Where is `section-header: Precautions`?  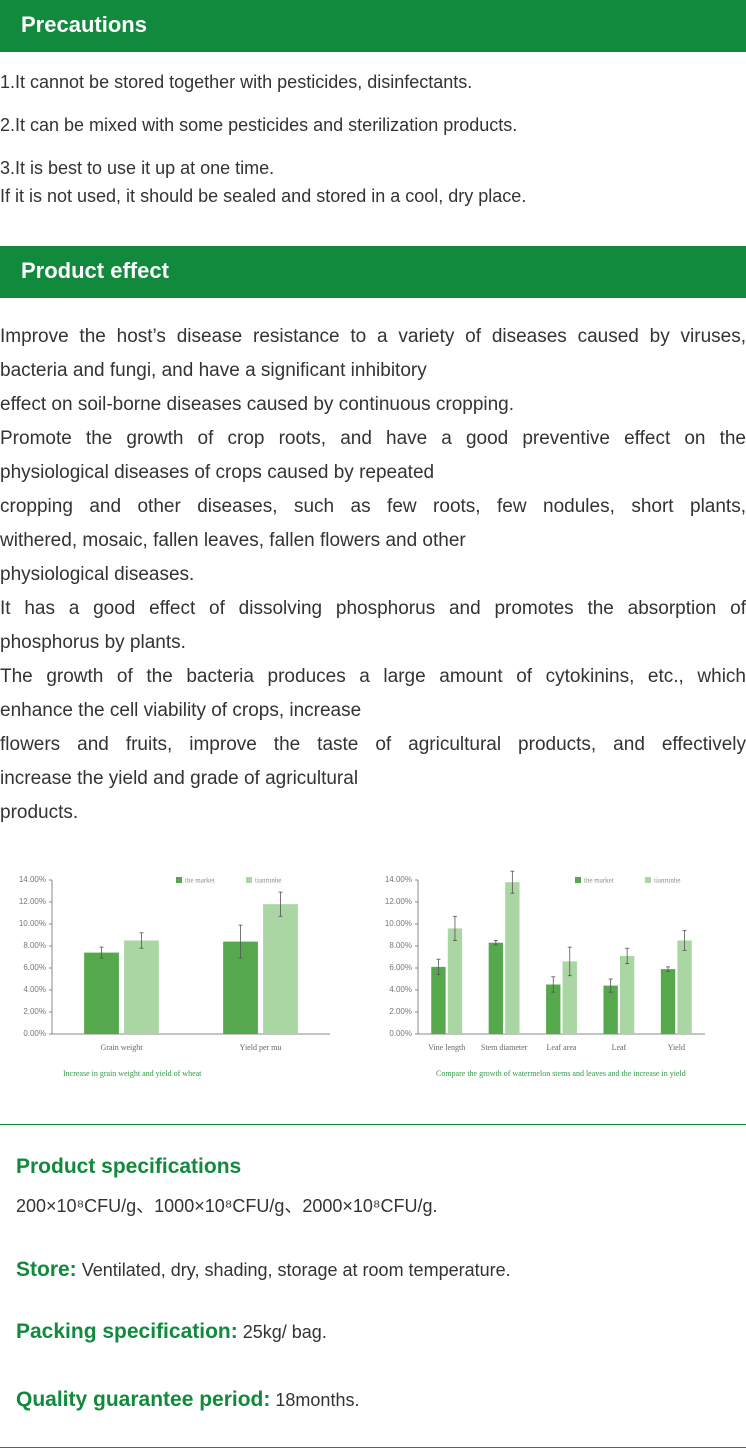 section-header: Precautions is located at coordinates (373, 26).